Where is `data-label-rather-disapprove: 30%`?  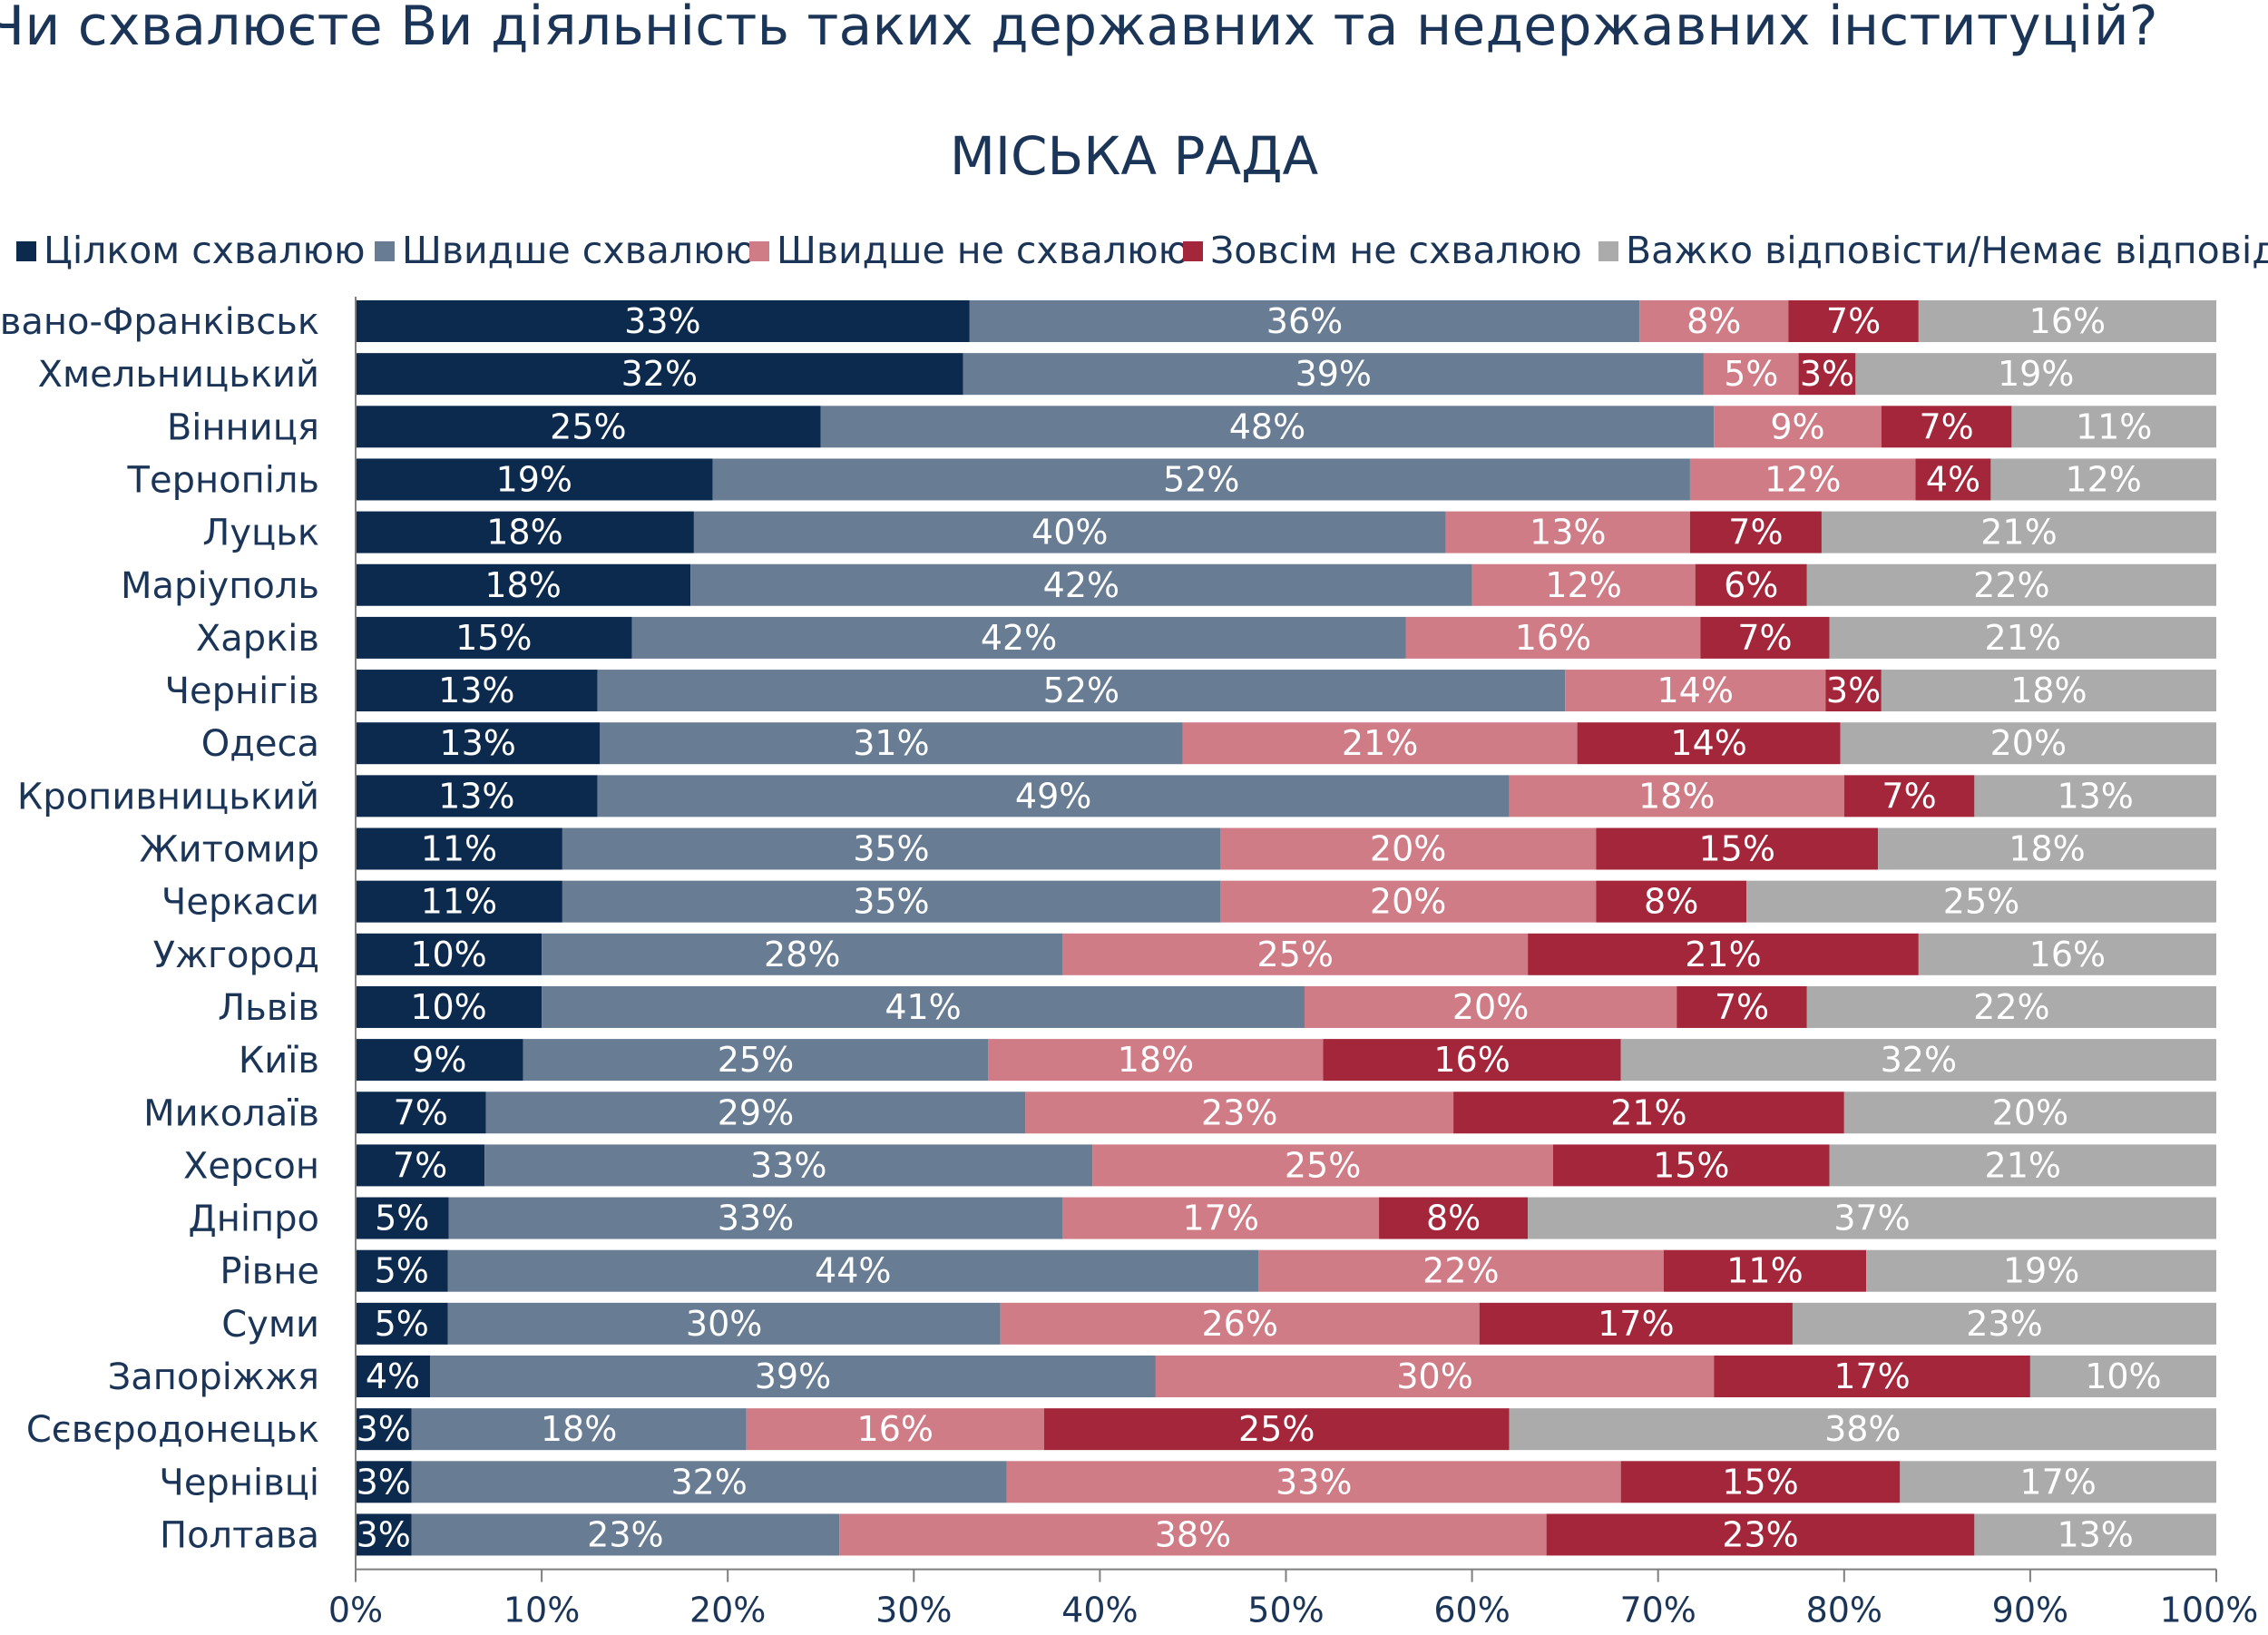
data-label-rather-disapprove: 30% is located at coordinates (1434, 1376).